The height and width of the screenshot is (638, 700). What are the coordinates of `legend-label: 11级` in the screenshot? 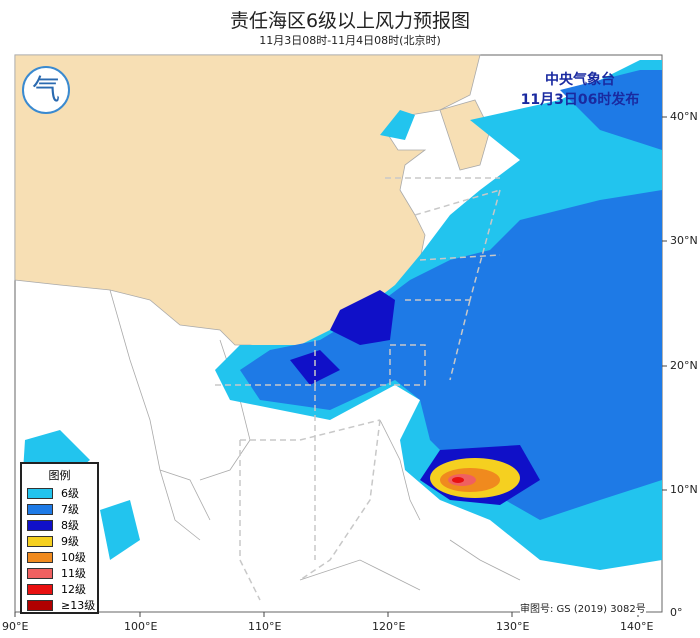 It's located at (73, 573).